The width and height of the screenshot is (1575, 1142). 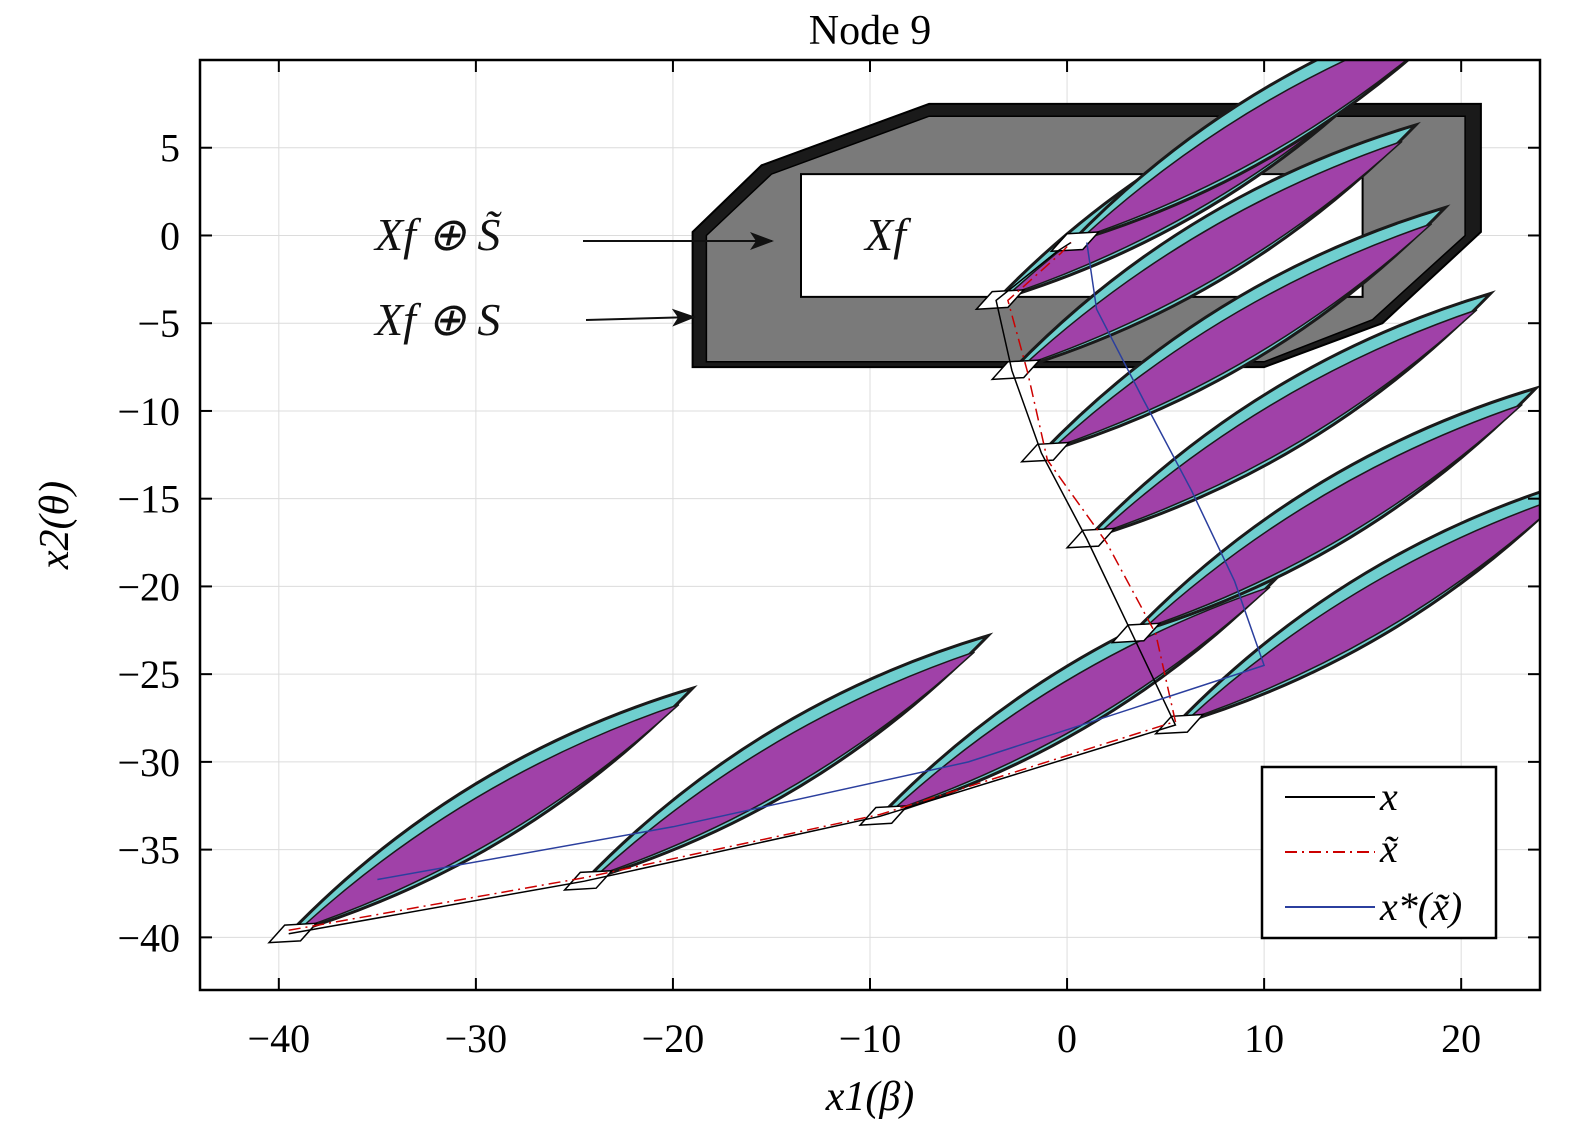 What do you see at coordinates (148, 762) in the screenshot?
I see `y-tick-label-7: −30` at bounding box center [148, 762].